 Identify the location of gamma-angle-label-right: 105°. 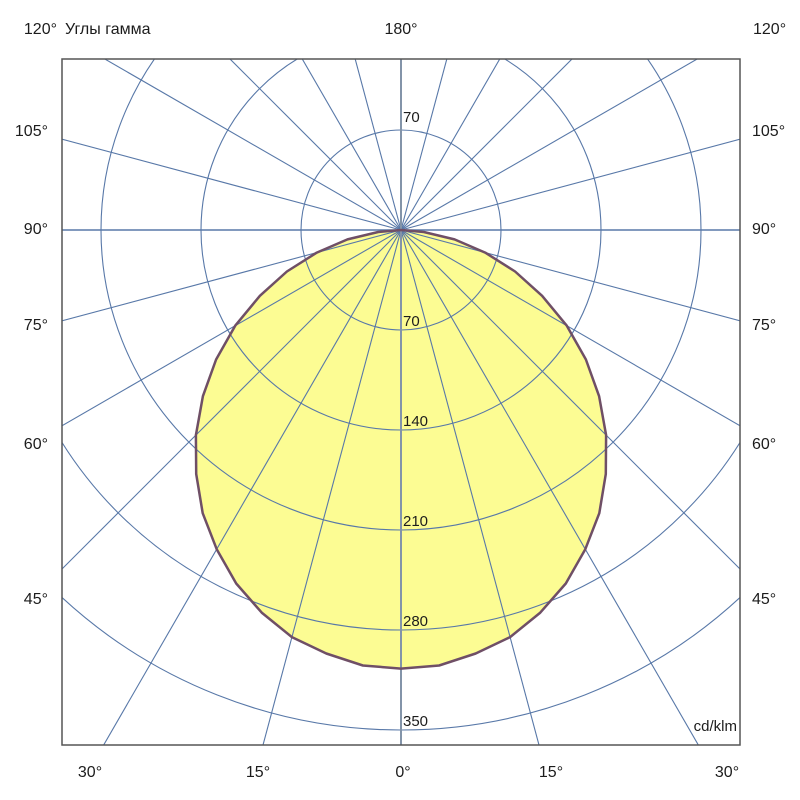
(769, 131).